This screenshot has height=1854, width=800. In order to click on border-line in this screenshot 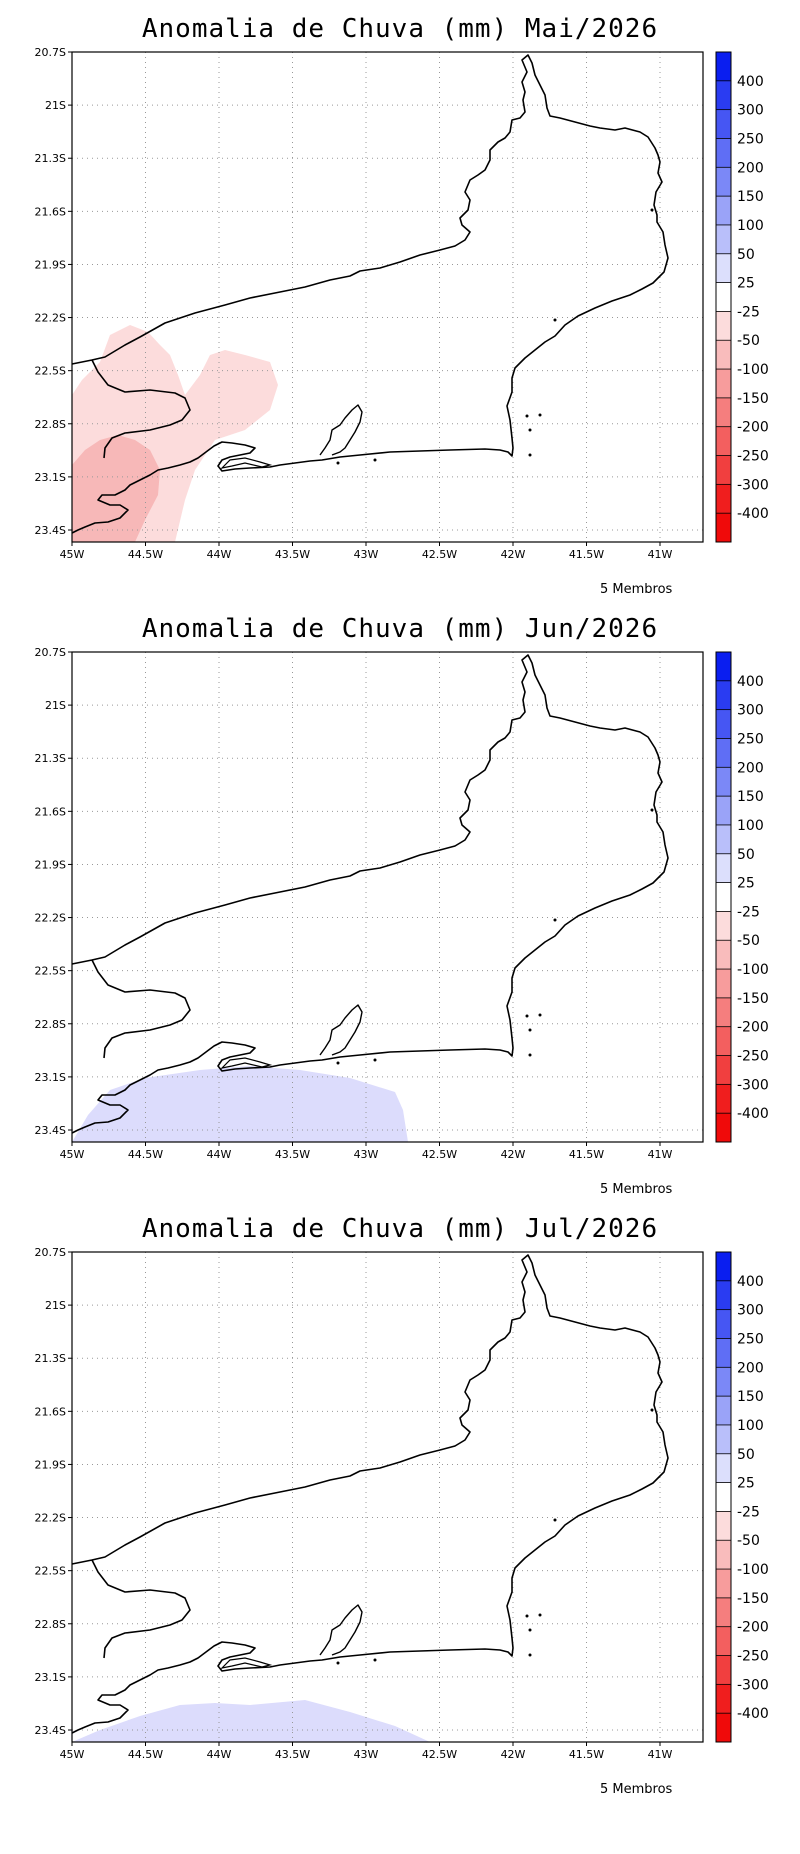, I will do `click(141, 1009)`.